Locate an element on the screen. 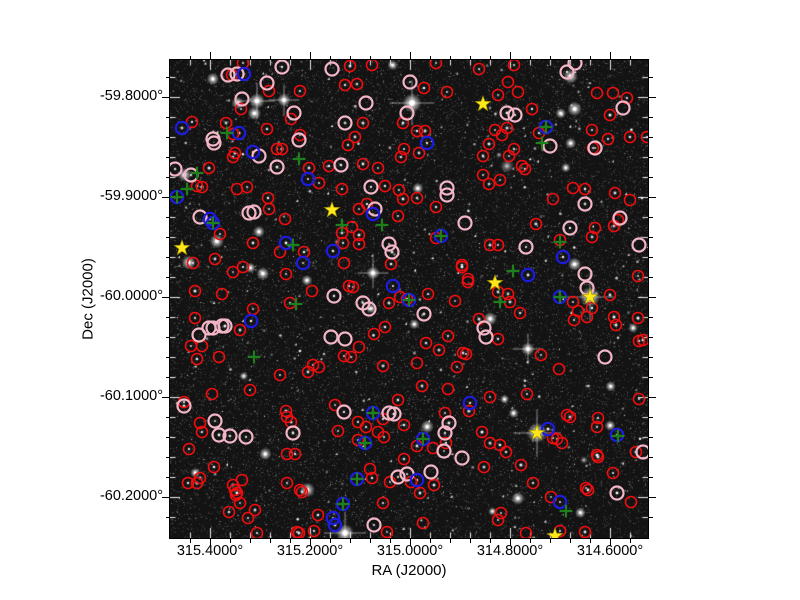  y-tick-label: -59.8000° is located at coordinates (131, 96).